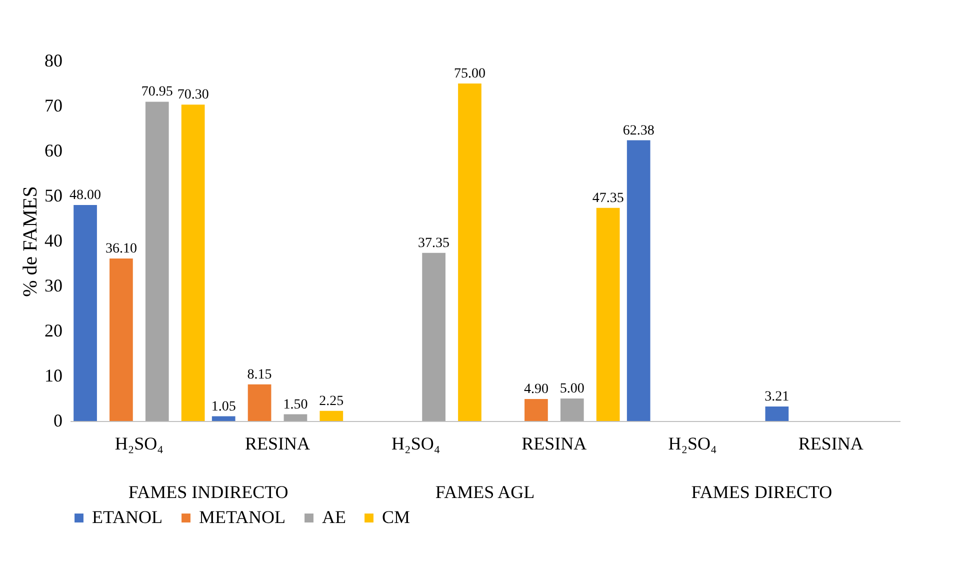  I want to click on y-tick-label: 50, so click(53, 196).